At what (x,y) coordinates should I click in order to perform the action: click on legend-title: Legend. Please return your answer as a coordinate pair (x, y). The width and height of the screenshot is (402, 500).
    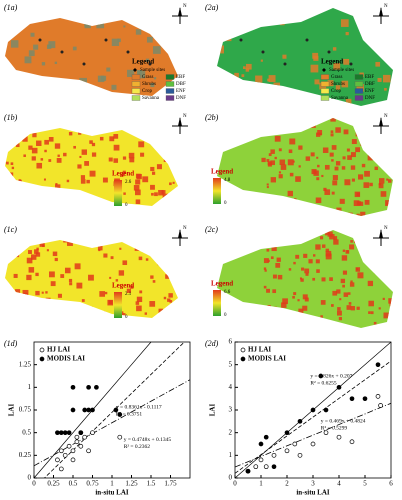
    Looking at the image, I should click on (143, 62).